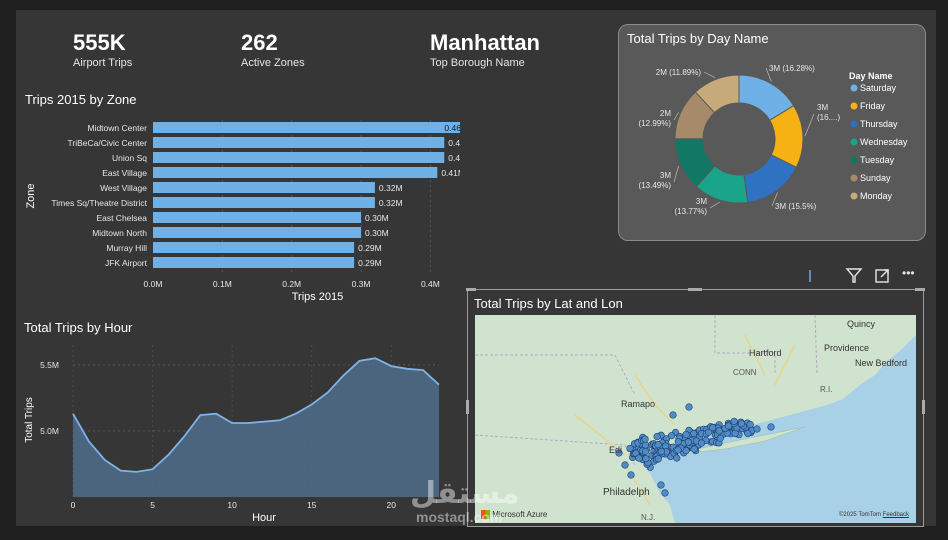  What do you see at coordinates (878, 88) in the screenshot?
I see `legend-entry: Saturday` at bounding box center [878, 88].